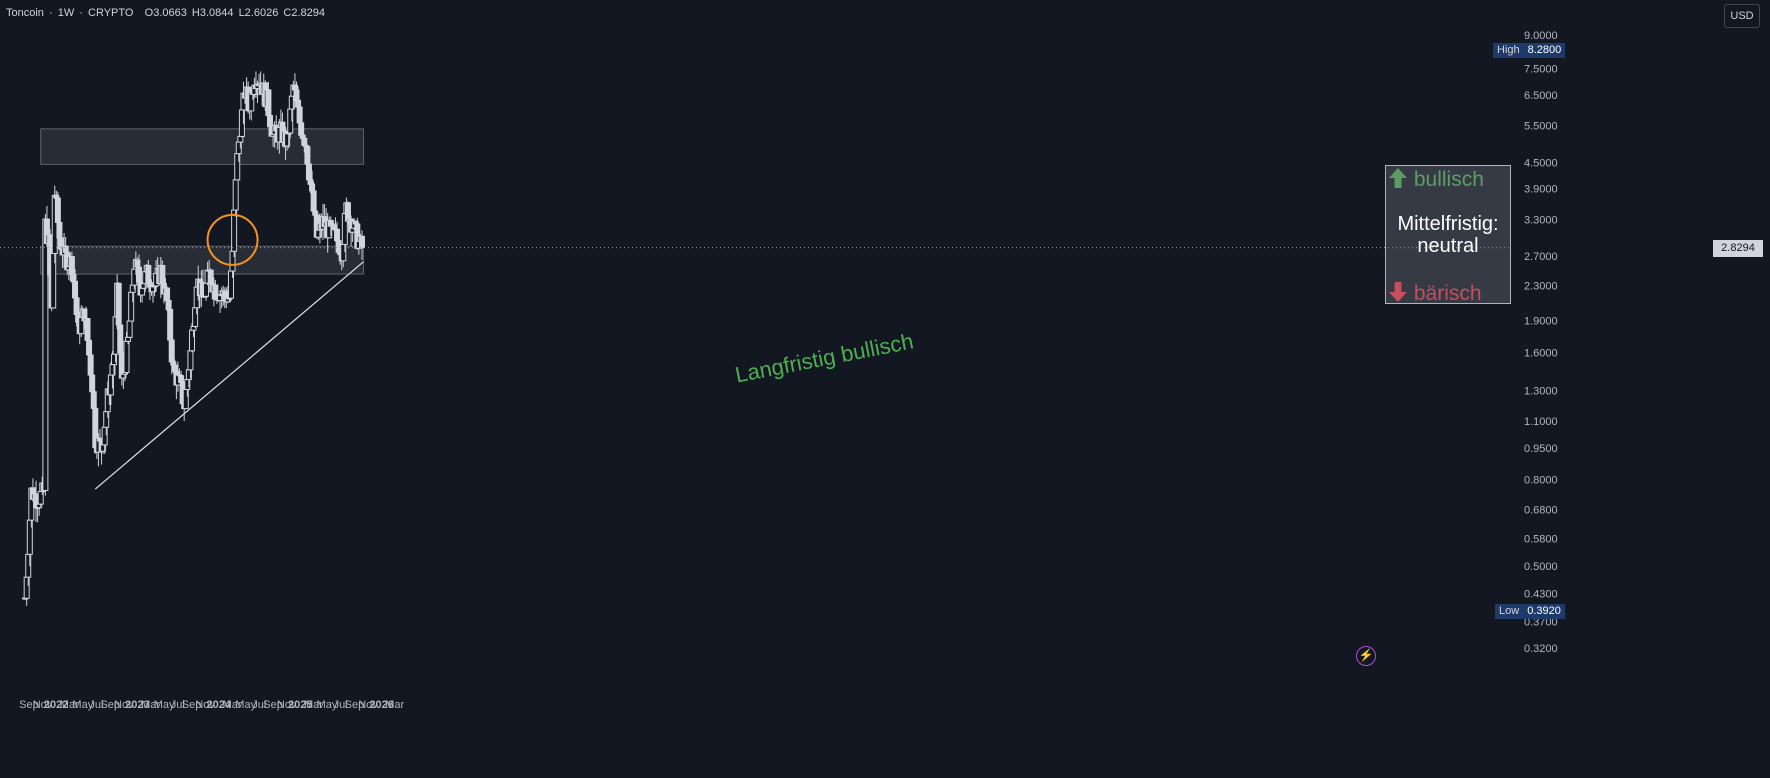 Image resolution: width=1770 pixels, height=778 pixels. What do you see at coordinates (1541, 567) in the screenshot?
I see `price-tick-label: 0.5000` at bounding box center [1541, 567].